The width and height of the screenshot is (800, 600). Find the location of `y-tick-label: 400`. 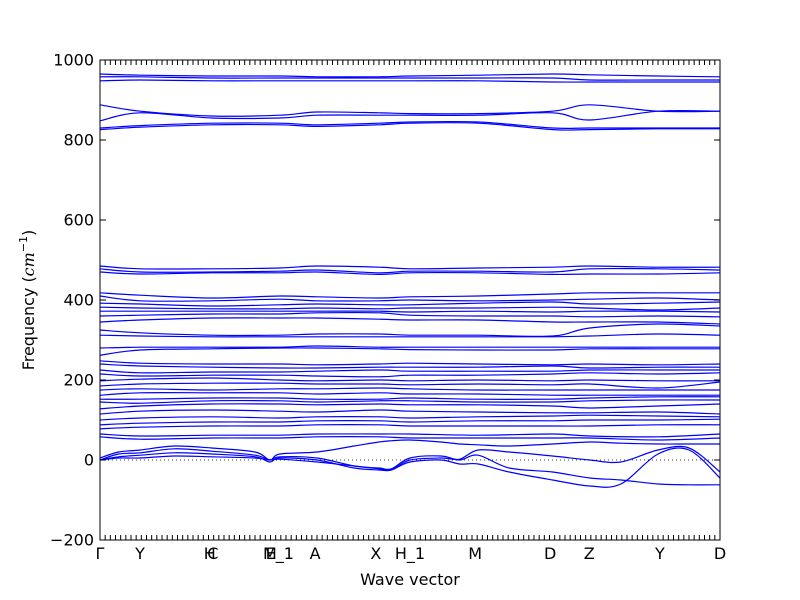

y-tick-label: 400 is located at coordinates (78, 300).